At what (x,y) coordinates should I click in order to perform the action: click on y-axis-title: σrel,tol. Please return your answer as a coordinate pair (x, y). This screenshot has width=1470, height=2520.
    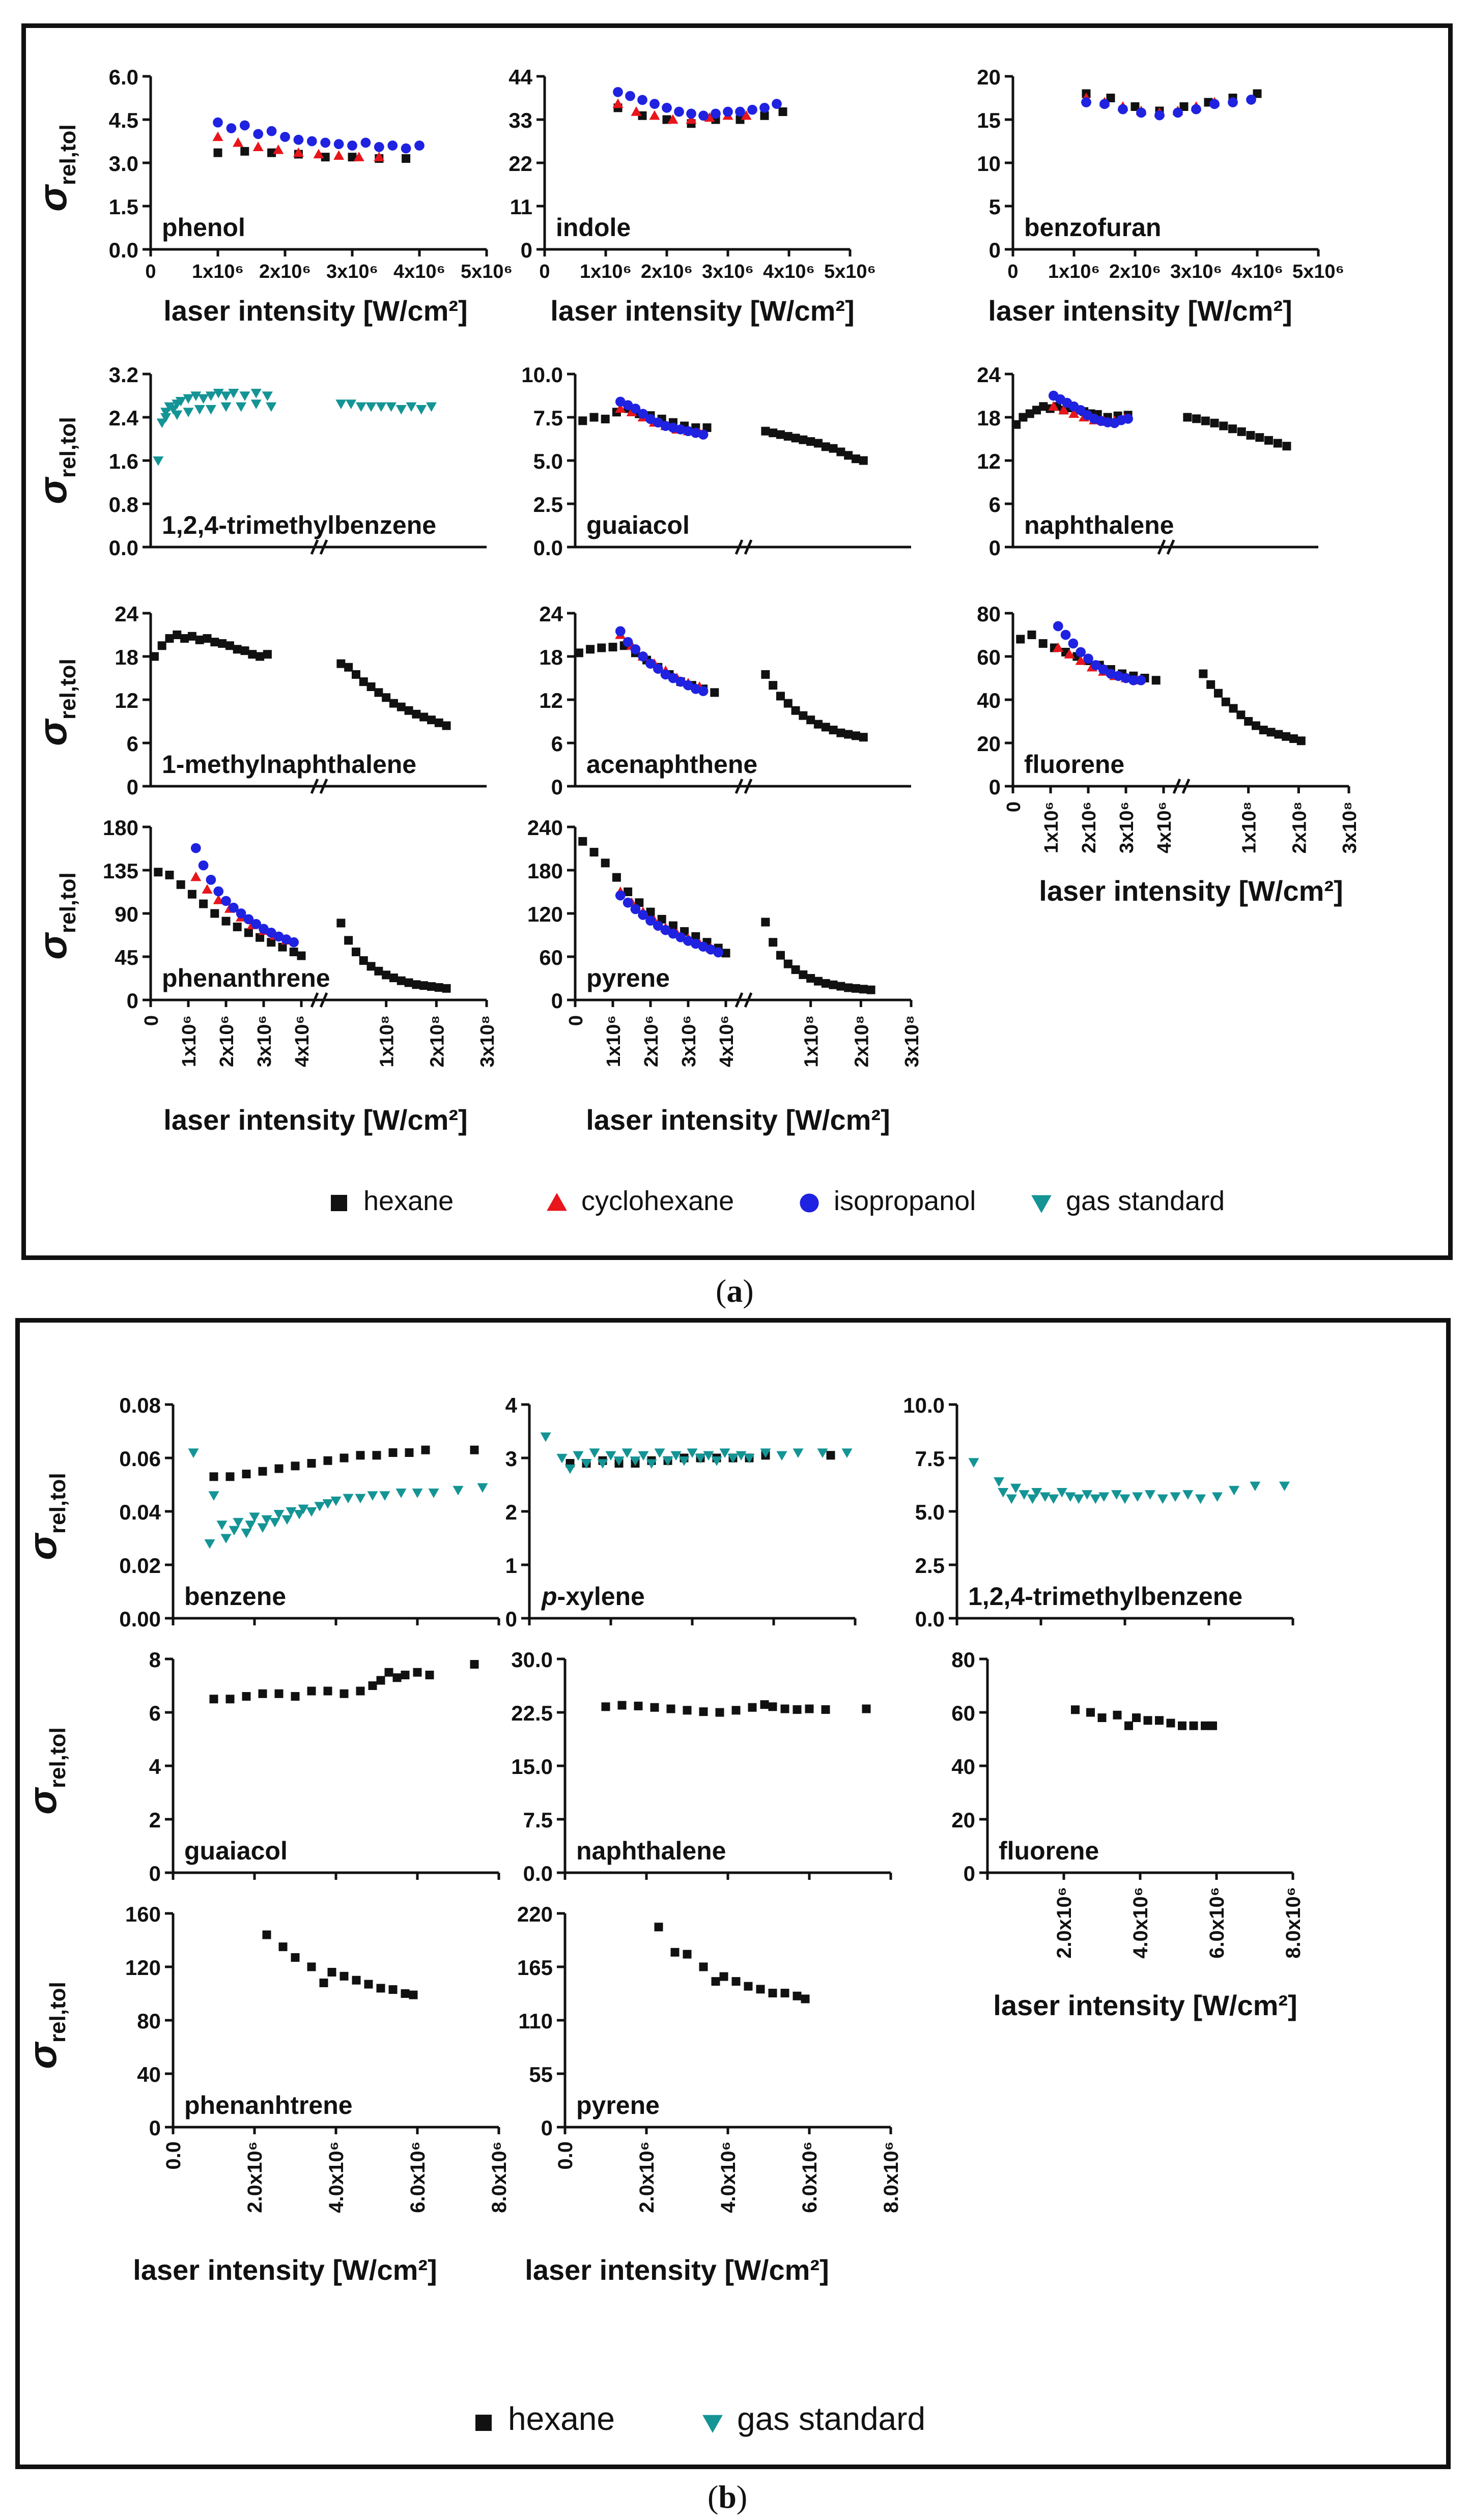
    Looking at the image, I should click on (55, 168).